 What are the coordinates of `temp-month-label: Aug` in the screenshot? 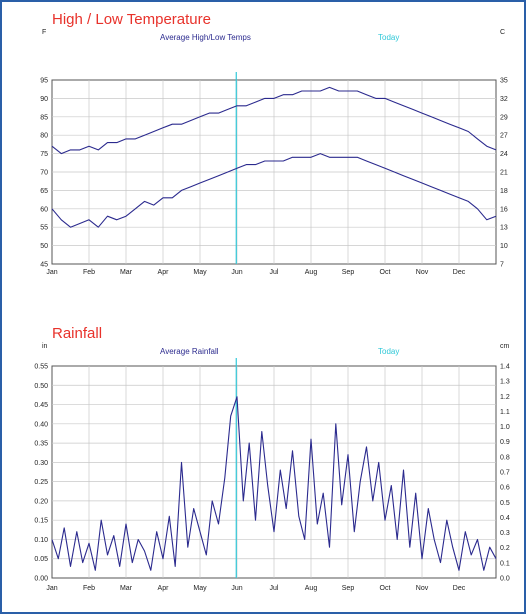 It's located at (311, 272).